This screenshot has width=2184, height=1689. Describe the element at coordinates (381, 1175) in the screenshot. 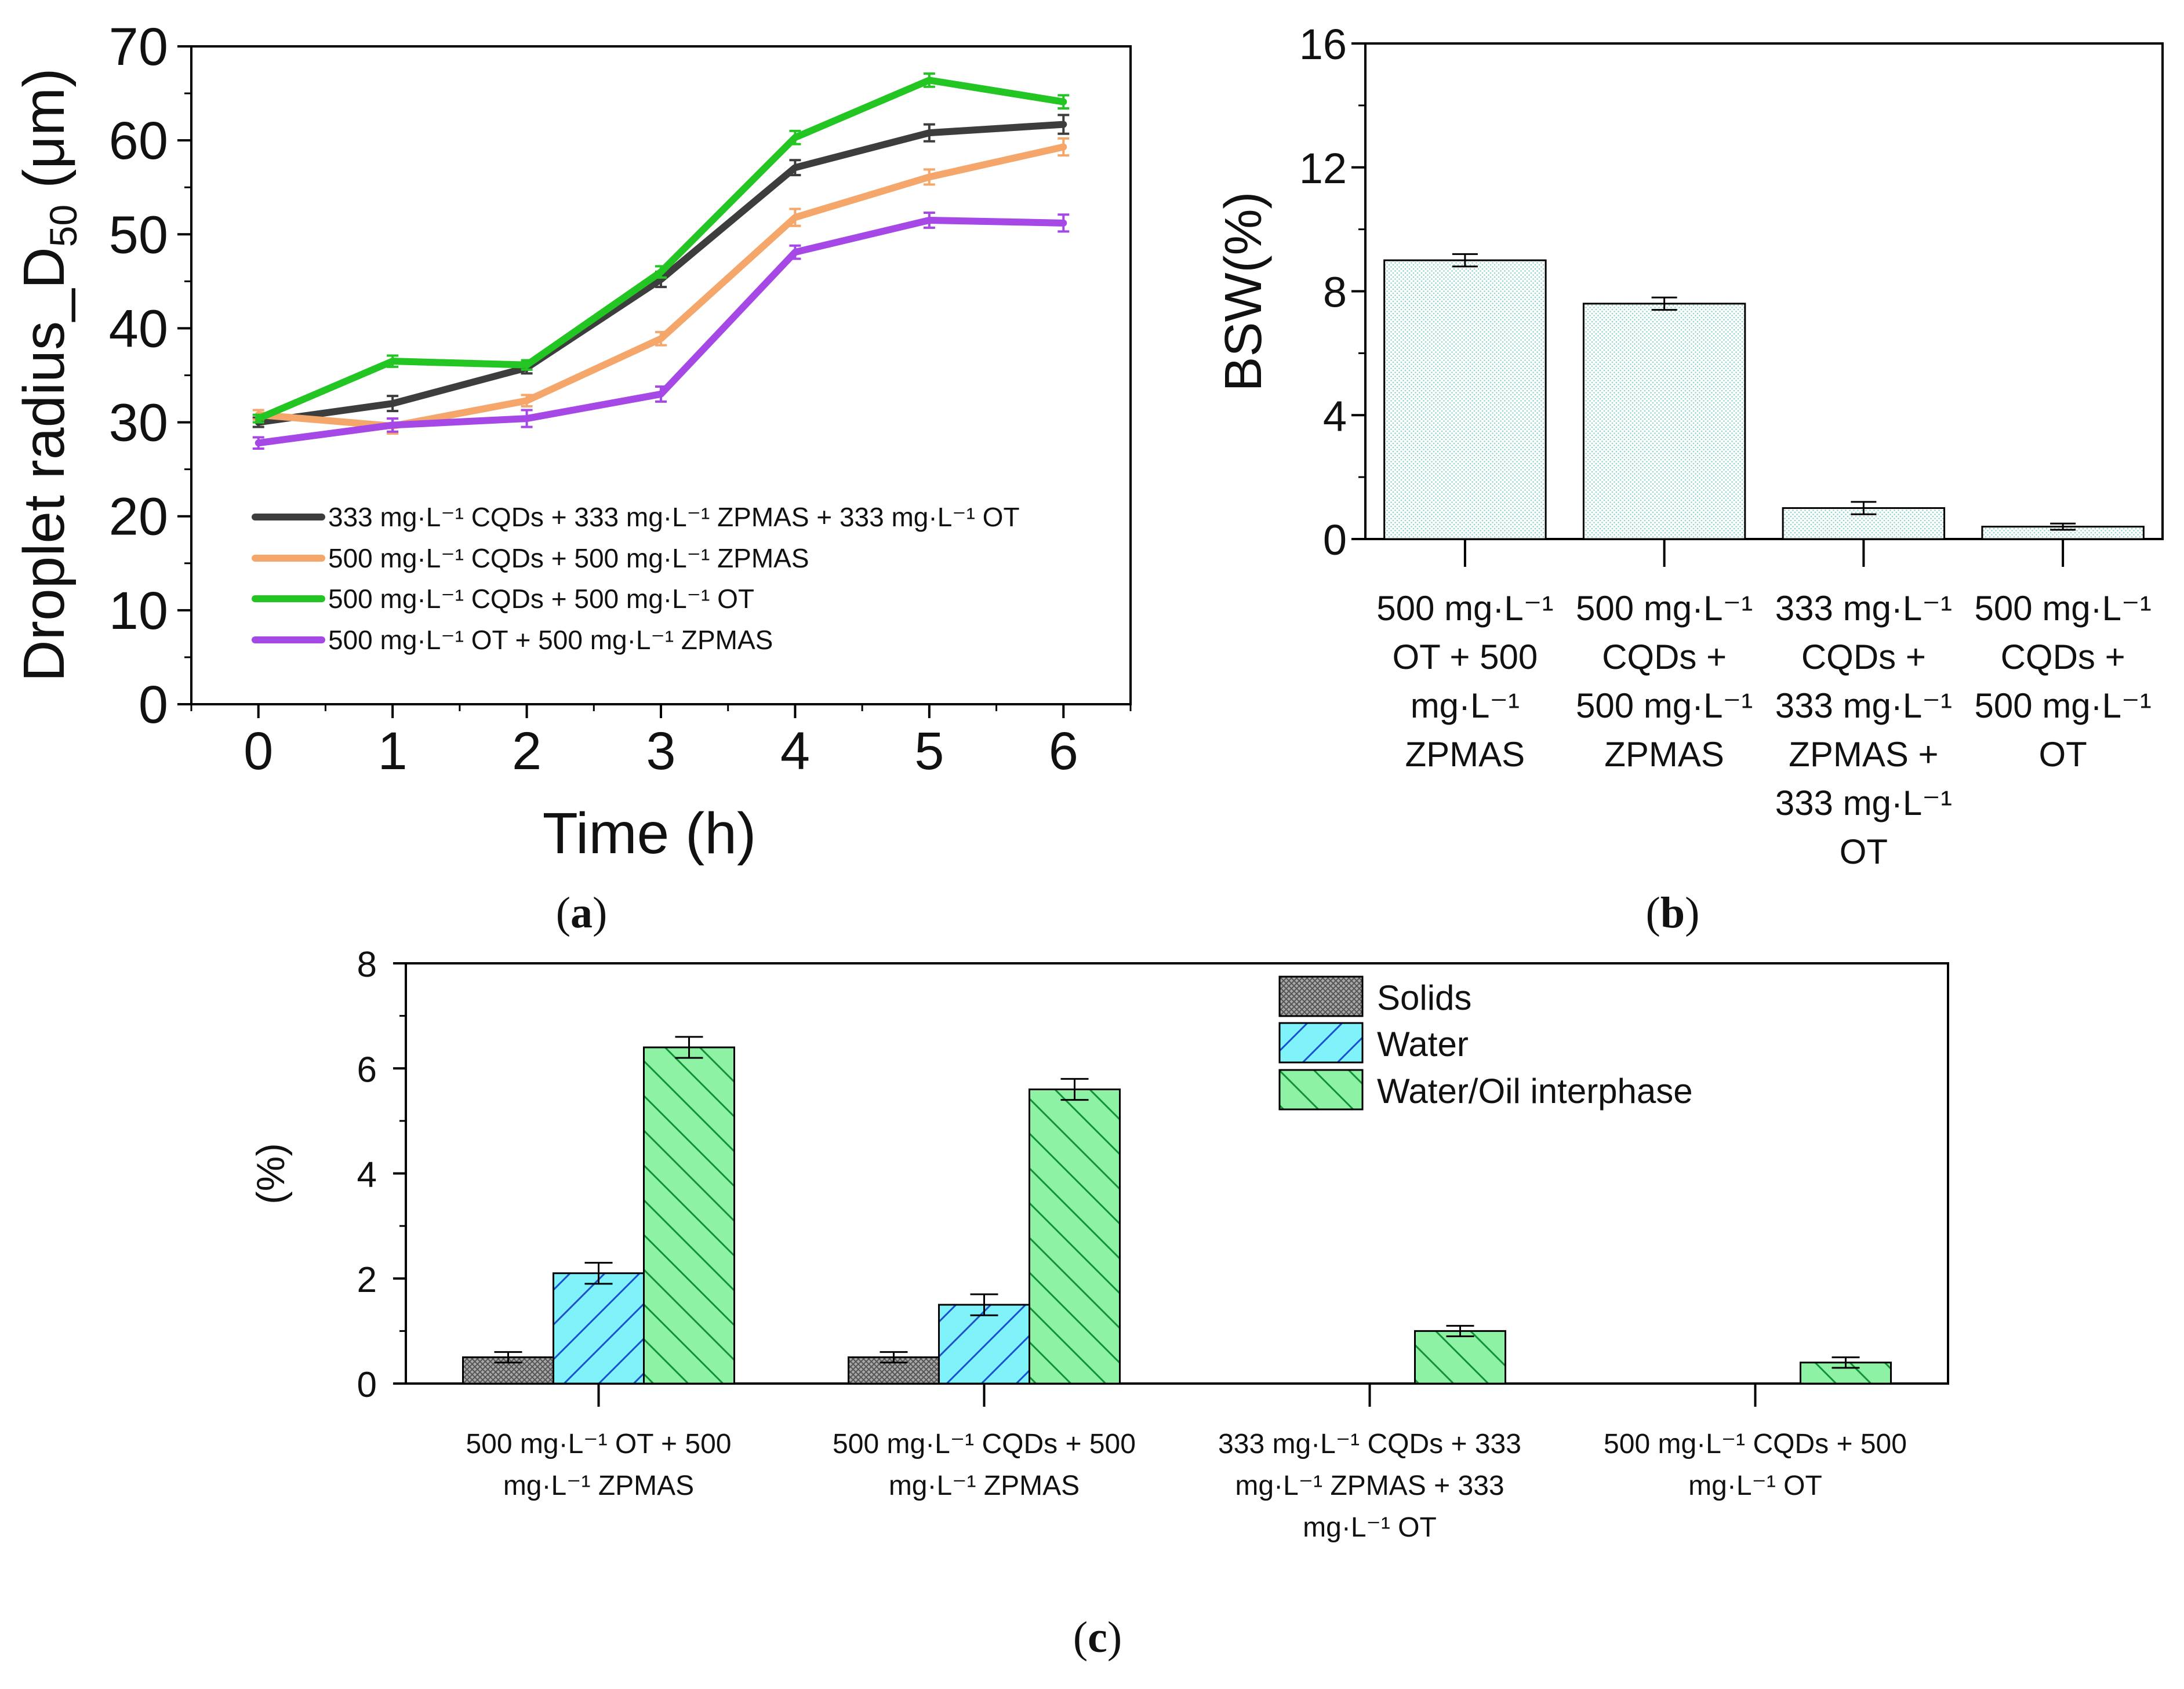

I see `panel-c-y-ticks: 0 2 4 6 8` at that location.